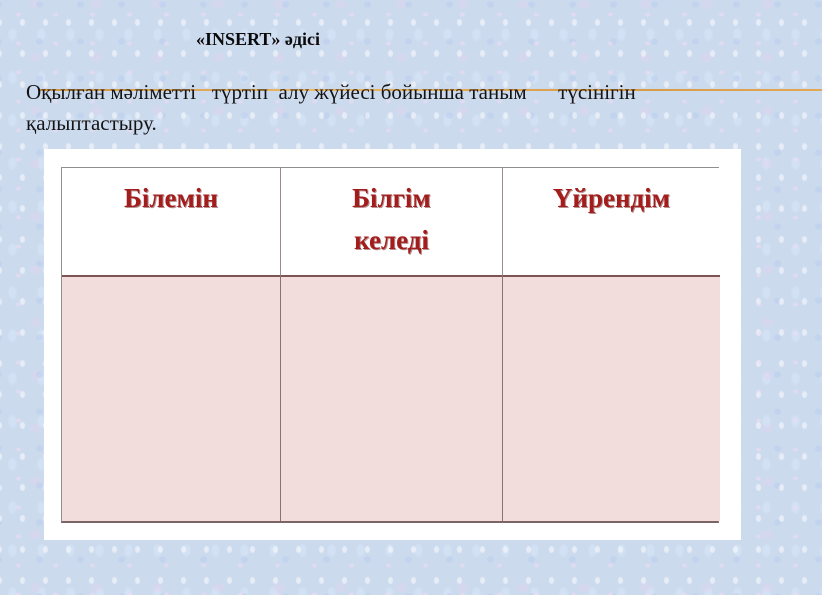 The width and height of the screenshot is (822, 595). I want to click on table-header-learned: Үйрендім, so click(611, 222).